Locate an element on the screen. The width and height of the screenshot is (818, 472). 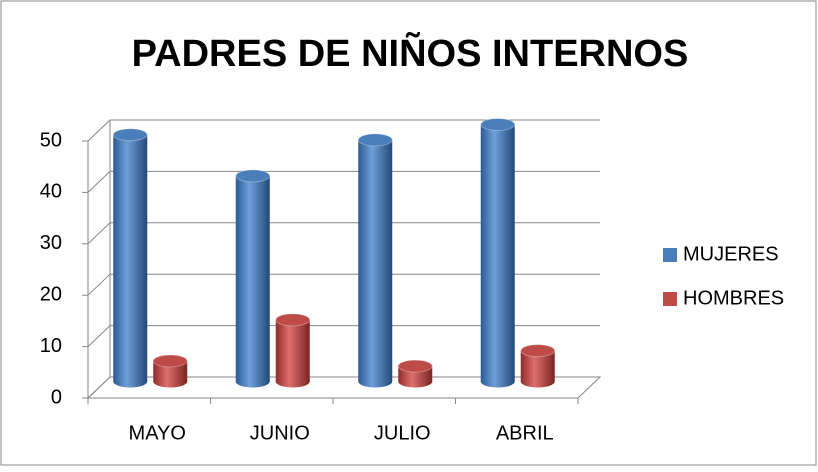
legend-label: HOMBRES is located at coordinates (733, 298).